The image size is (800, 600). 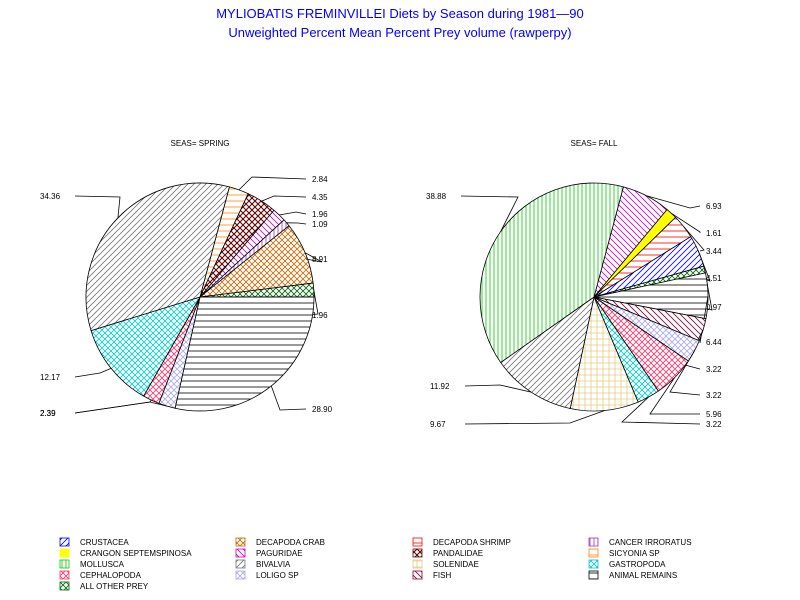 What do you see at coordinates (442, 575) in the screenshot?
I see `legend-label: FISH` at bounding box center [442, 575].